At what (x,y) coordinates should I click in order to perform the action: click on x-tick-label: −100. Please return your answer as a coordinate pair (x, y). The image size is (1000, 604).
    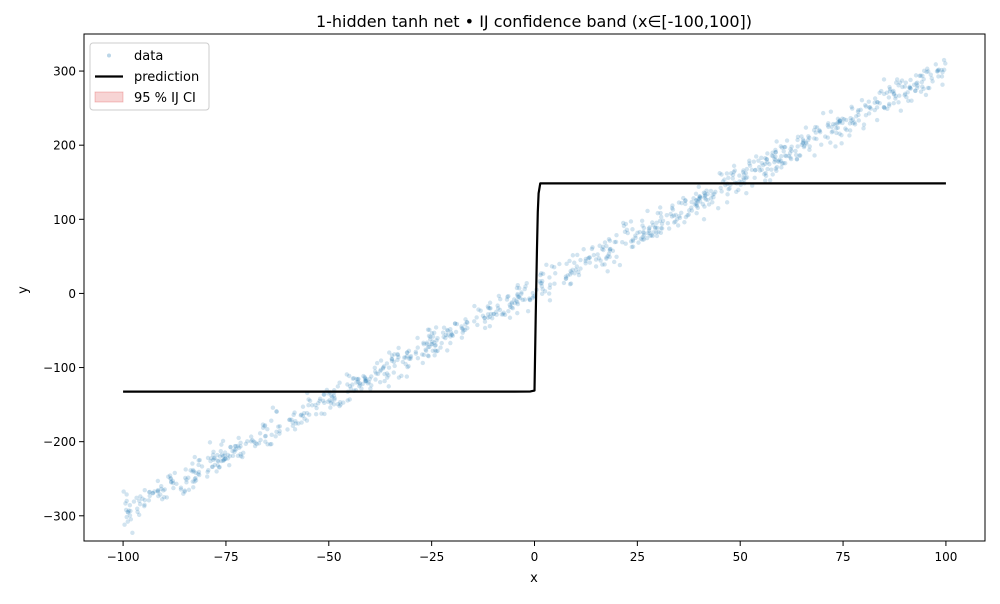
    Looking at the image, I should click on (123, 557).